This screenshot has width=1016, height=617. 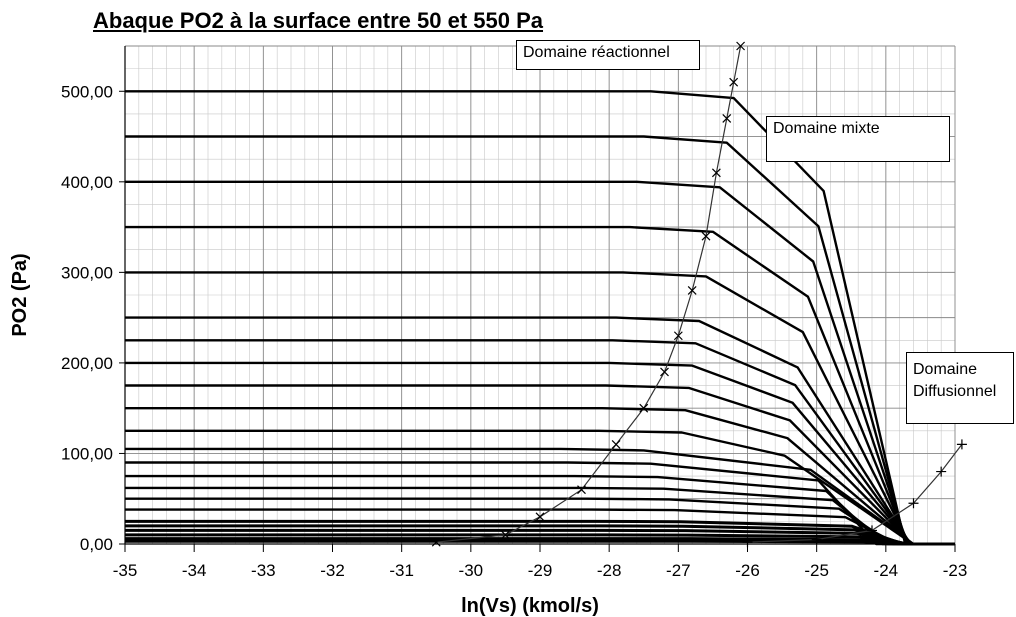 I want to click on x-tick-label: -32, so click(x=332, y=570).